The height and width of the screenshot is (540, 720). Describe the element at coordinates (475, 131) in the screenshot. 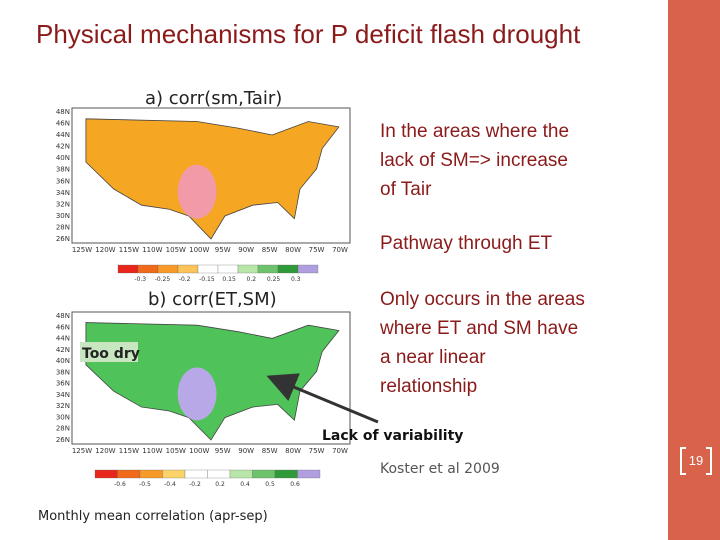

I see `bullet-line: In the areas where the` at that location.